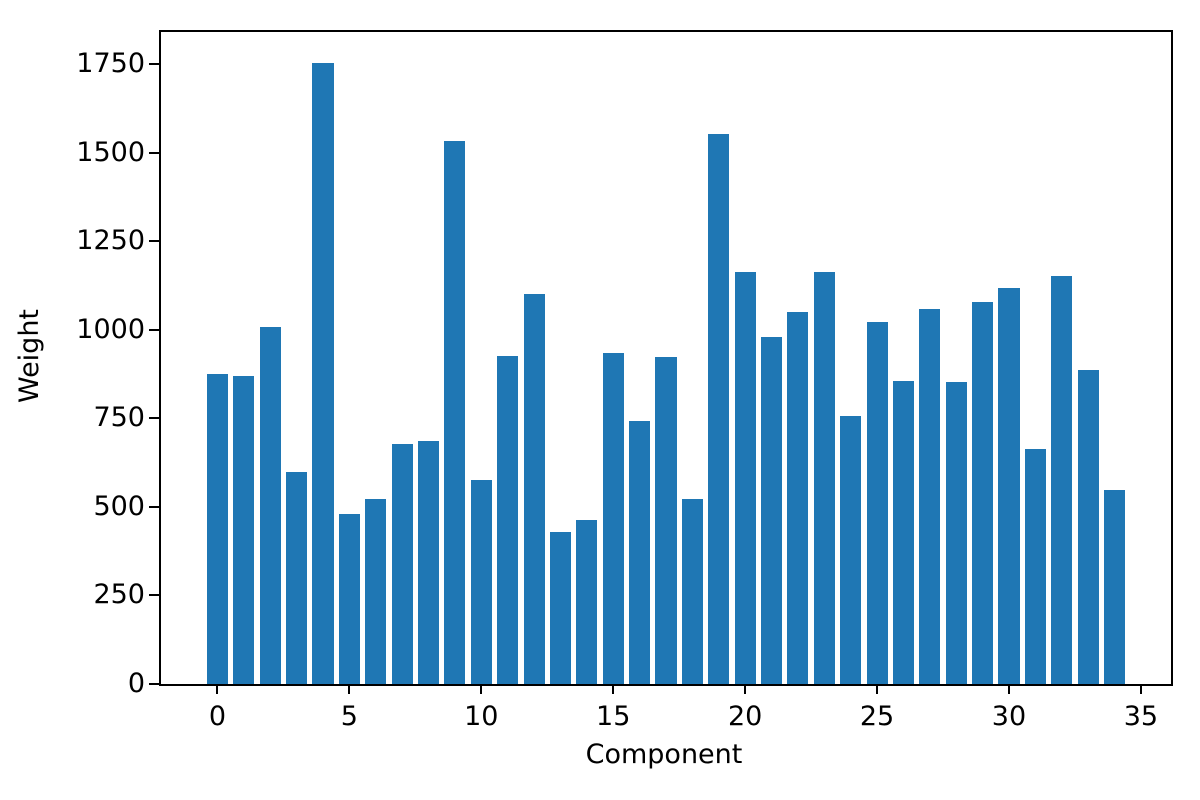 This screenshot has height=800, width=1200. I want to click on x-tick-label: 15, so click(613, 716).